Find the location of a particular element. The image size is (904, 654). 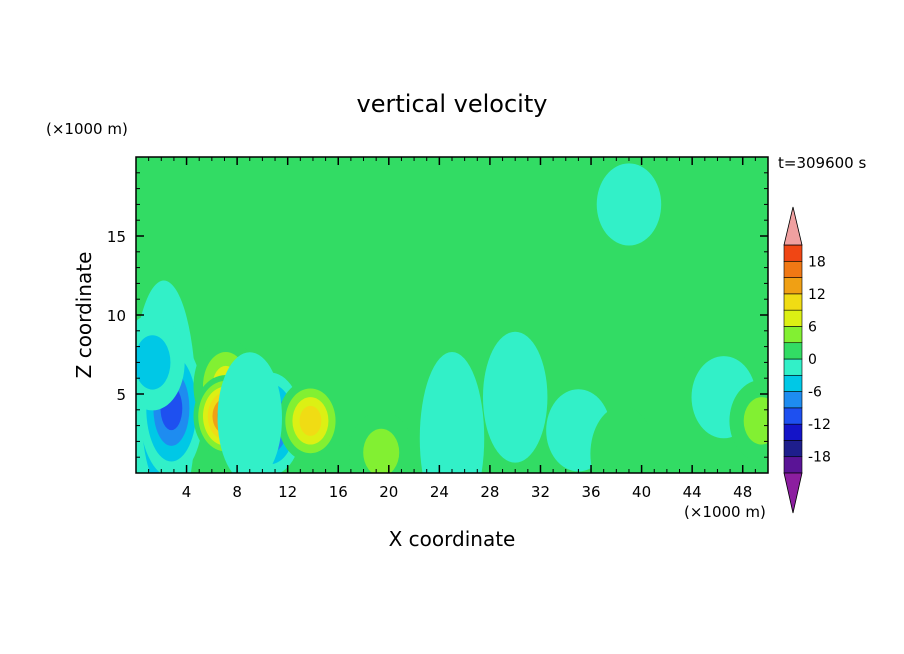

y-tick-label: 15 is located at coordinates (116, 237).